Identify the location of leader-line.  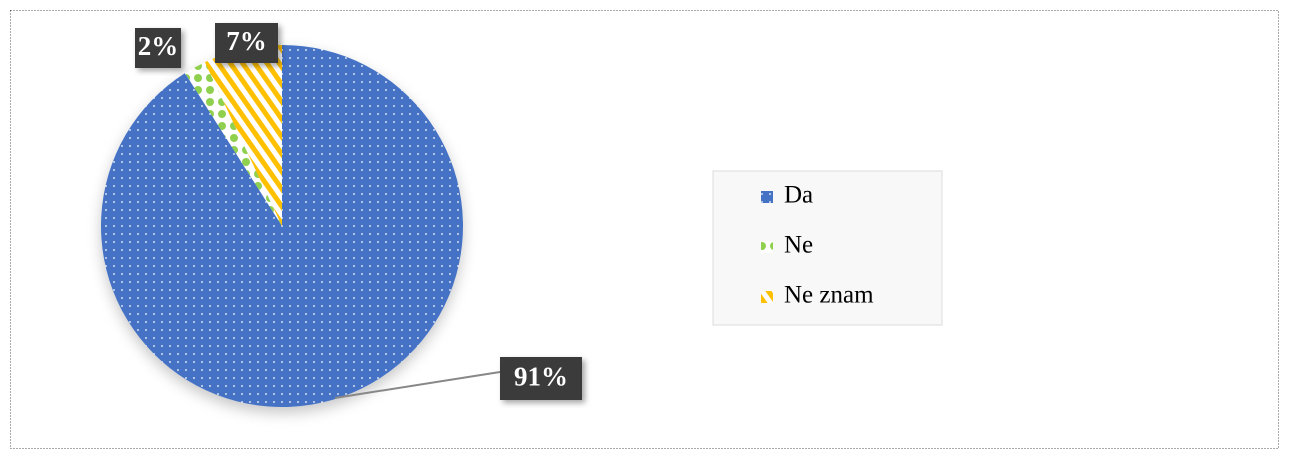
(417, 385).